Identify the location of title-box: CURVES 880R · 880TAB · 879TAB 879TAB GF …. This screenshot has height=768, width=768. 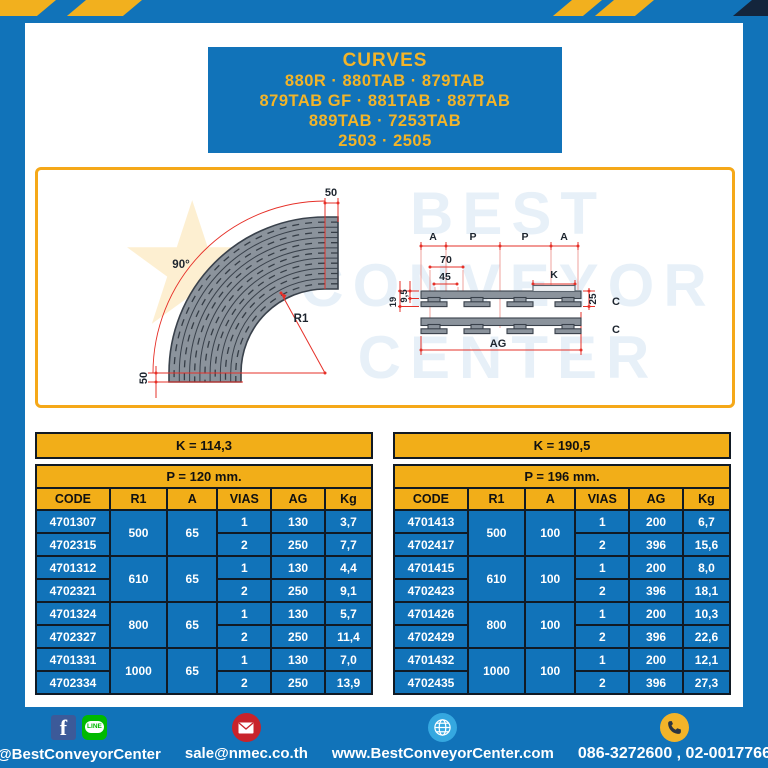
(385, 100).